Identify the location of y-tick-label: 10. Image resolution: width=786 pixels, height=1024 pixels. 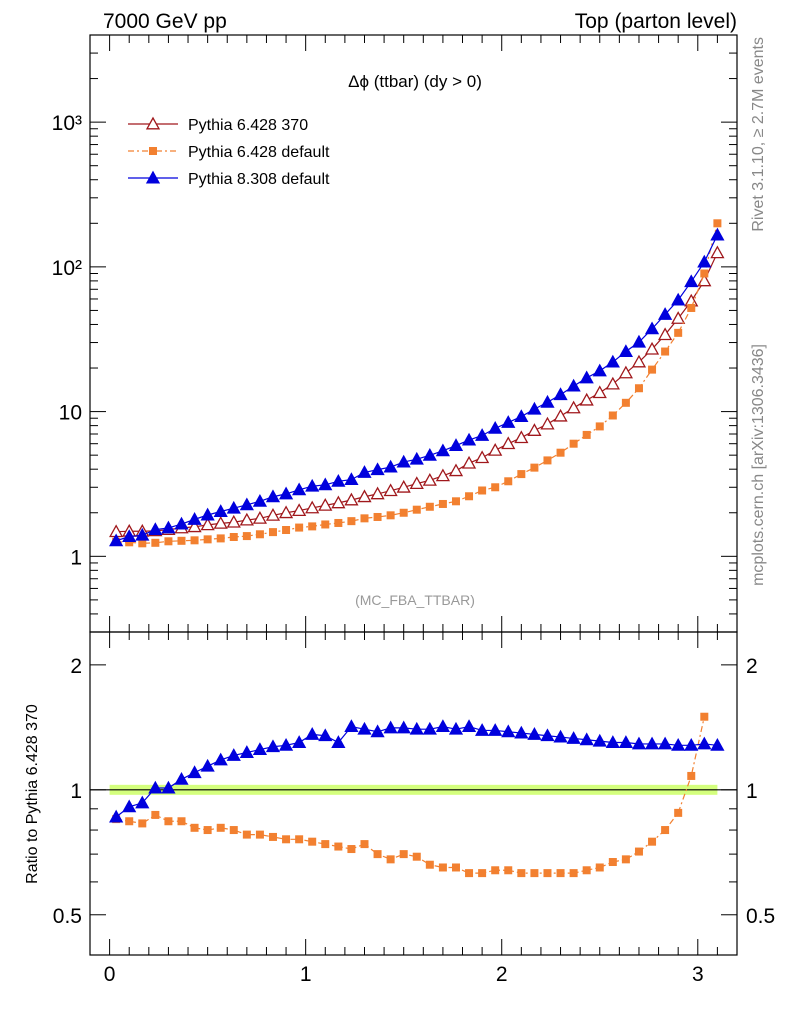
(70, 413).